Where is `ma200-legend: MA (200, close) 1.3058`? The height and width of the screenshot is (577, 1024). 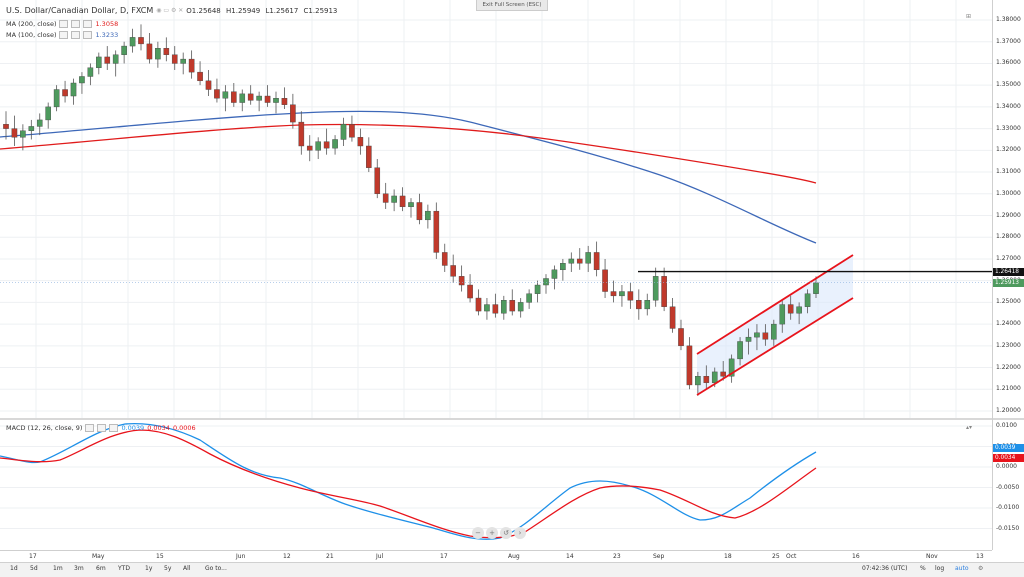 ma200-legend: MA (200, close) 1.3058 is located at coordinates (62, 24).